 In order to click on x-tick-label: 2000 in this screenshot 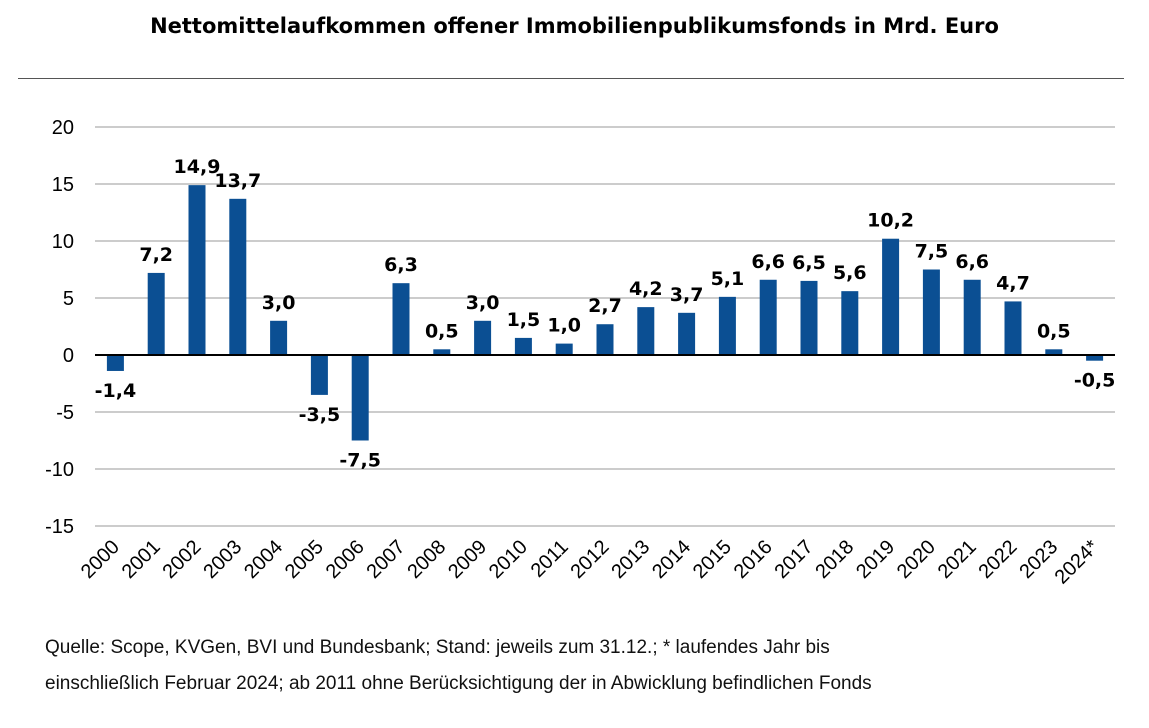, I will do `click(100, 559)`.